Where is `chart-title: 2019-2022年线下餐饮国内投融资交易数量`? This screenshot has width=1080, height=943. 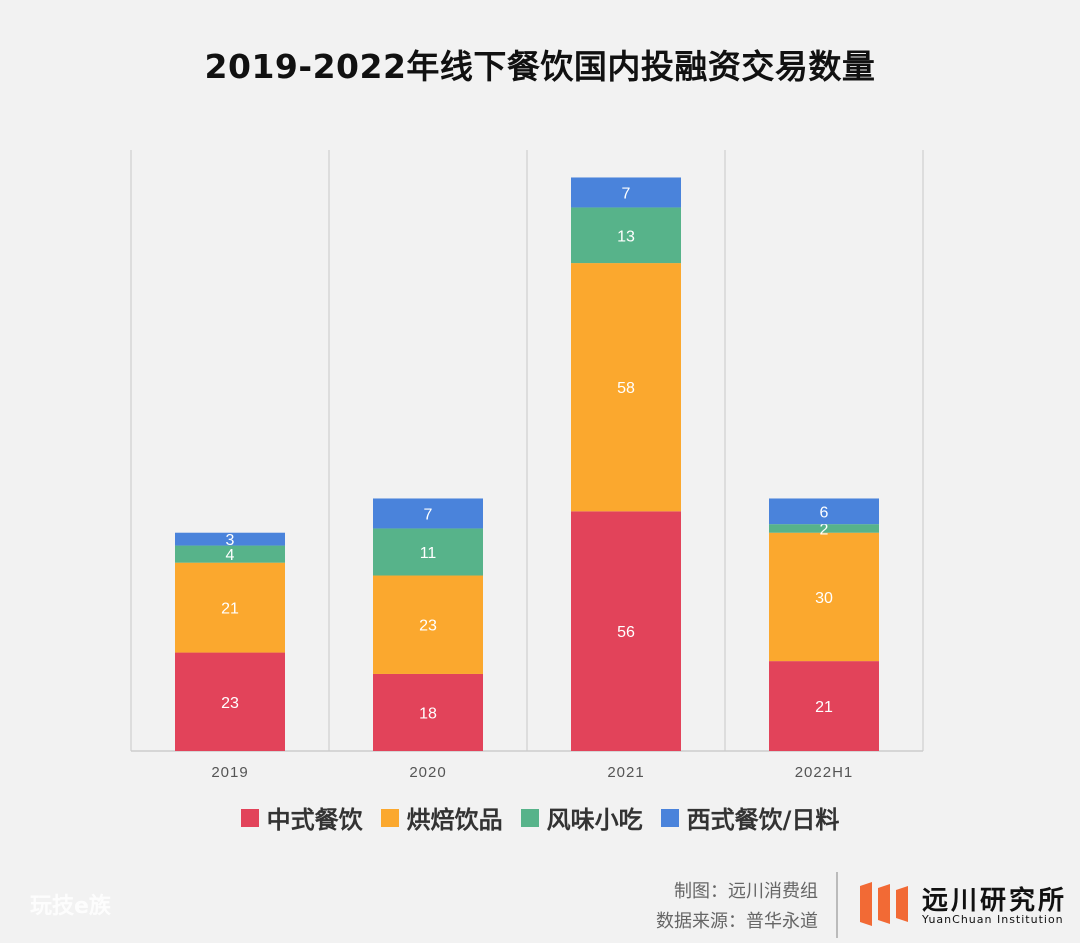
chart-title: 2019-2022年线下餐饮国内投融资交易数量 is located at coordinates (540, 66).